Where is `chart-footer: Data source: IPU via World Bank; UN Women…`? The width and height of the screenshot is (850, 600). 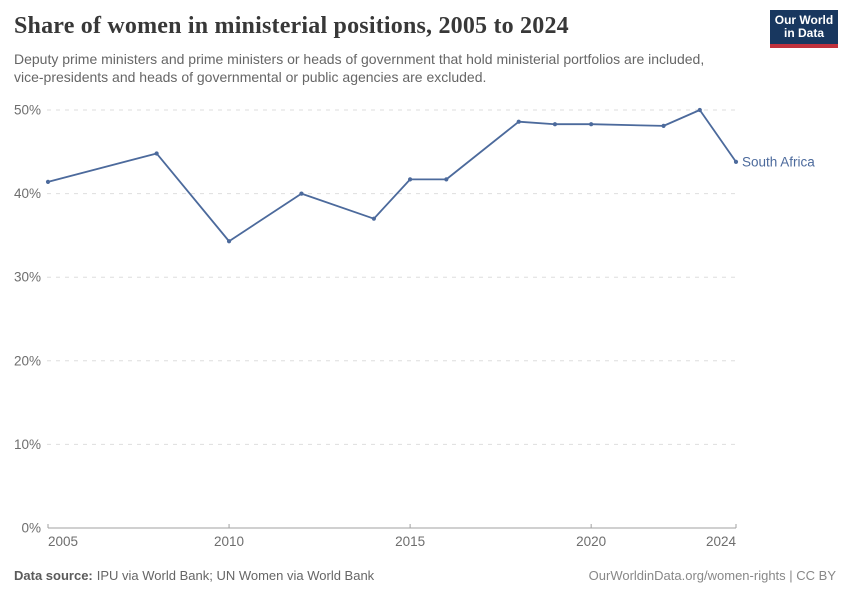 chart-footer: Data source: IPU via World Bank; UN Women… is located at coordinates (425, 575).